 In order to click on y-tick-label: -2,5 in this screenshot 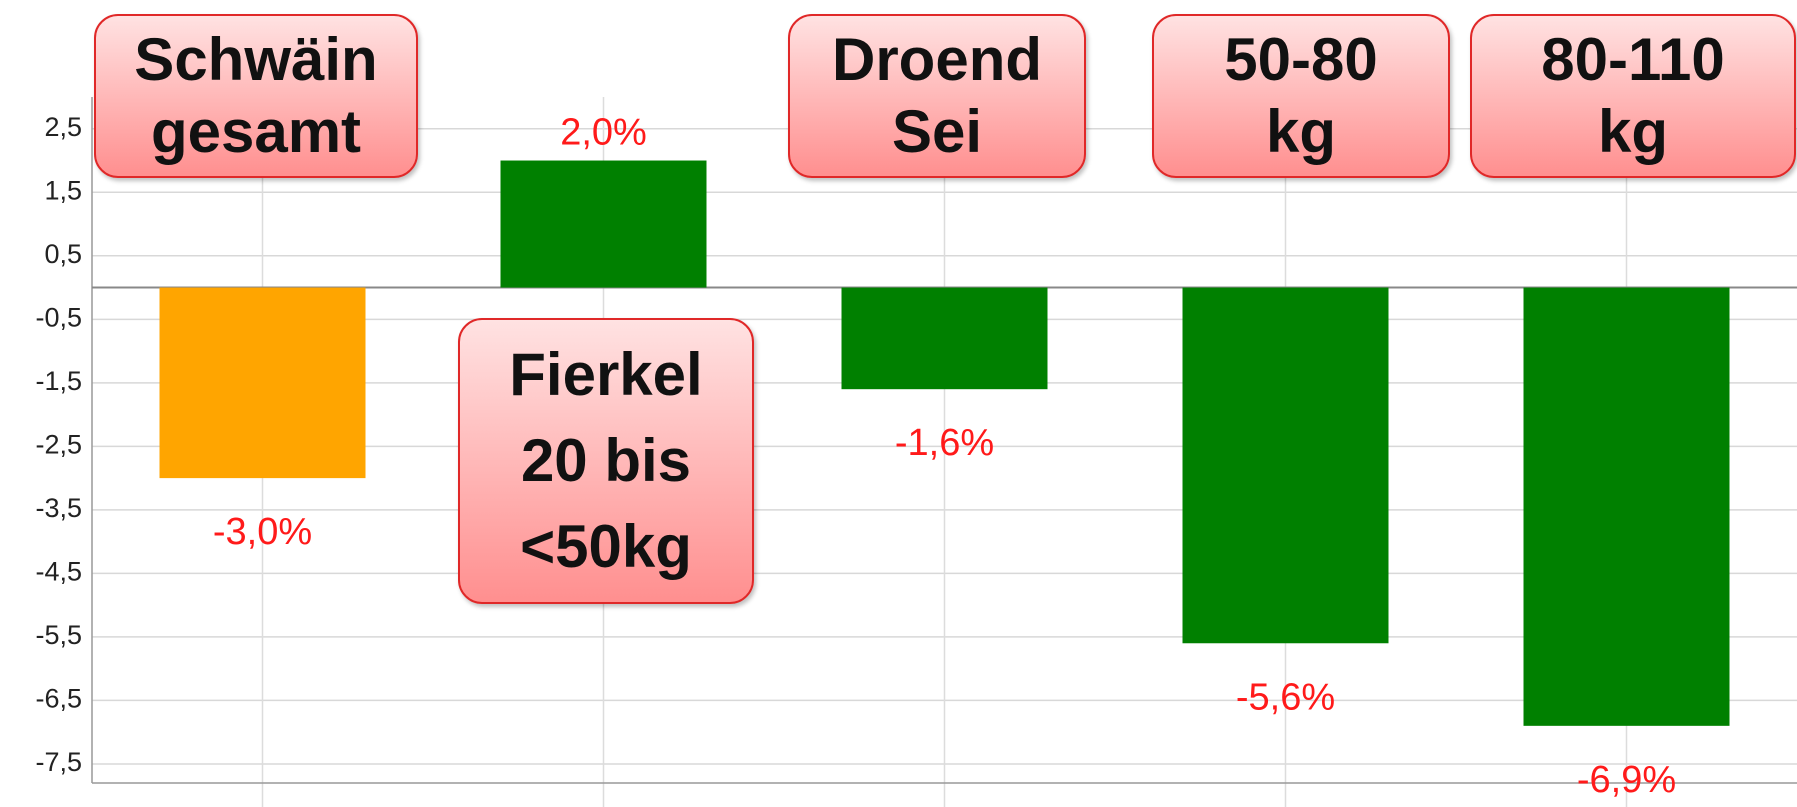, I will do `click(58, 444)`.